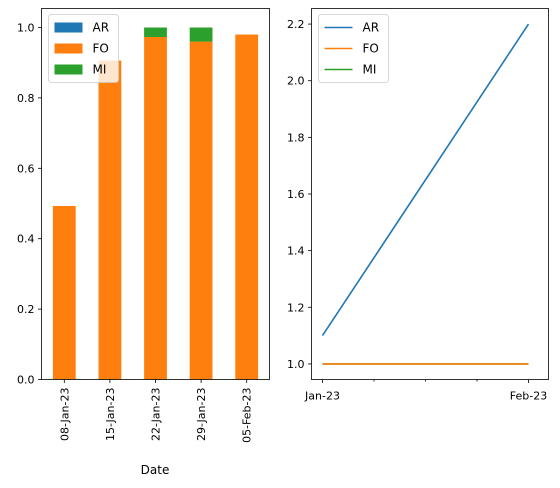 The width and height of the screenshot is (560, 488). What do you see at coordinates (528, 396) in the screenshot?
I see `x-tick-label: Feb-23` at bounding box center [528, 396].